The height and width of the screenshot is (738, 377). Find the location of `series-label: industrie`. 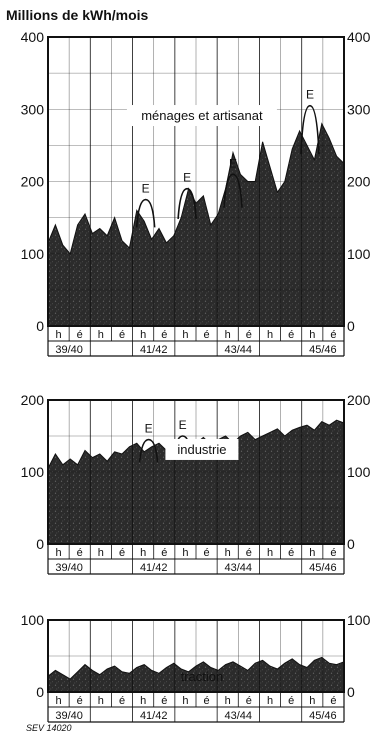

series-label: industrie is located at coordinates (201, 449).